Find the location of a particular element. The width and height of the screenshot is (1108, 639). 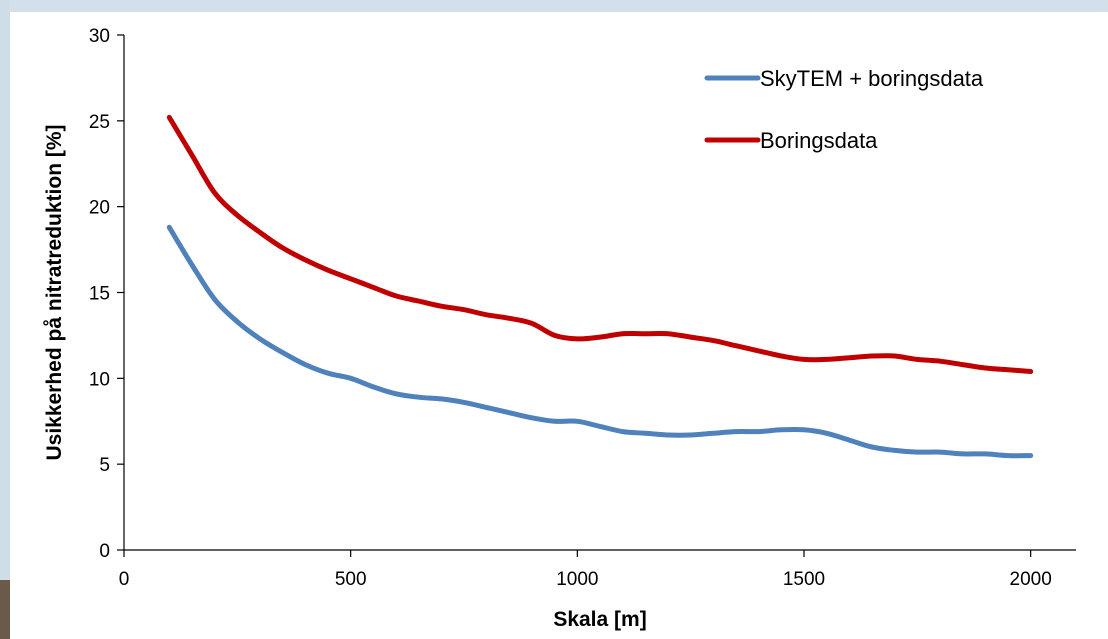

y-axis-title: Usikkerhed på nitratreduktion [%] is located at coordinates (54, 292).